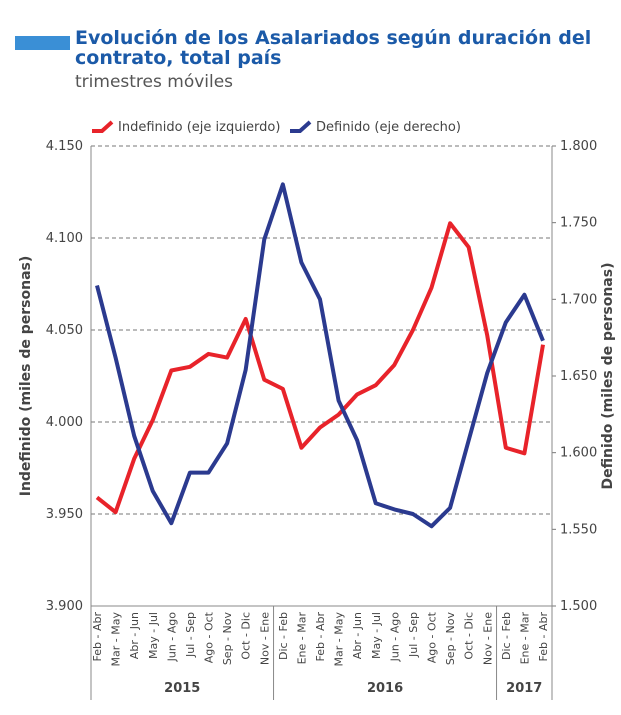 This screenshot has height=715, width=621. What do you see at coordinates (524, 688) in the screenshot?
I see `year-label: 2017` at bounding box center [524, 688].